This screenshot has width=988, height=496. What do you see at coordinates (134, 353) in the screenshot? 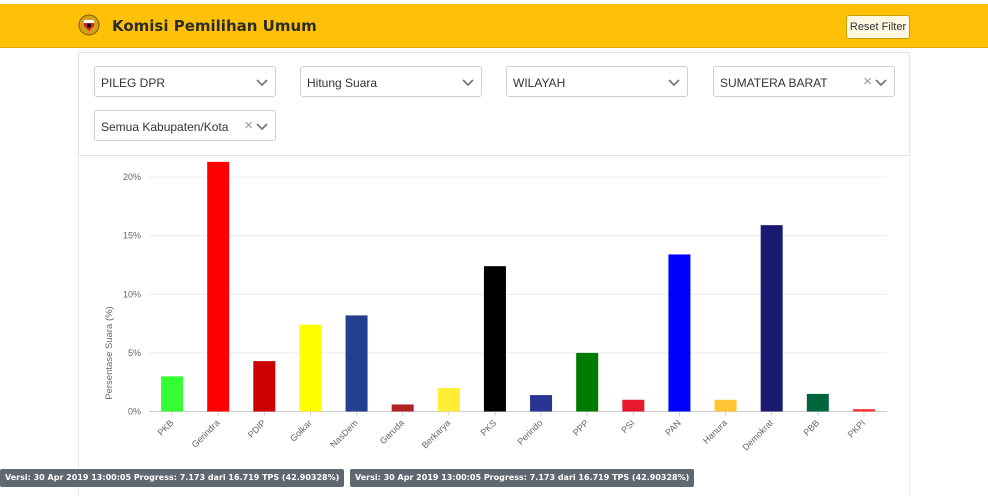
I see `y-tick-label: 5%` at bounding box center [134, 353].